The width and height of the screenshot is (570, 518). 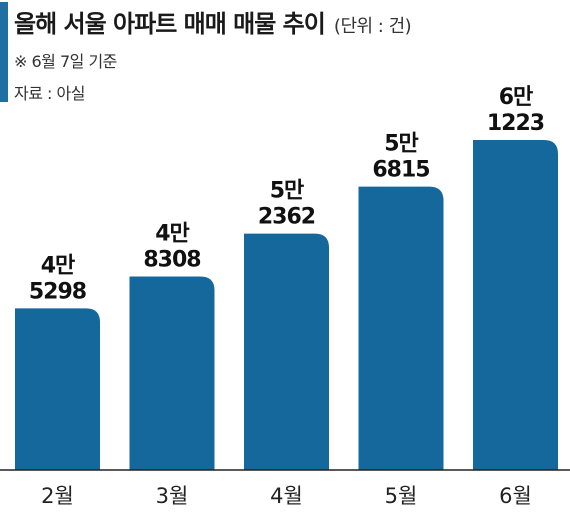 I want to click on date-note: ※ 6월 7일 기준, so click(x=65, y=61).